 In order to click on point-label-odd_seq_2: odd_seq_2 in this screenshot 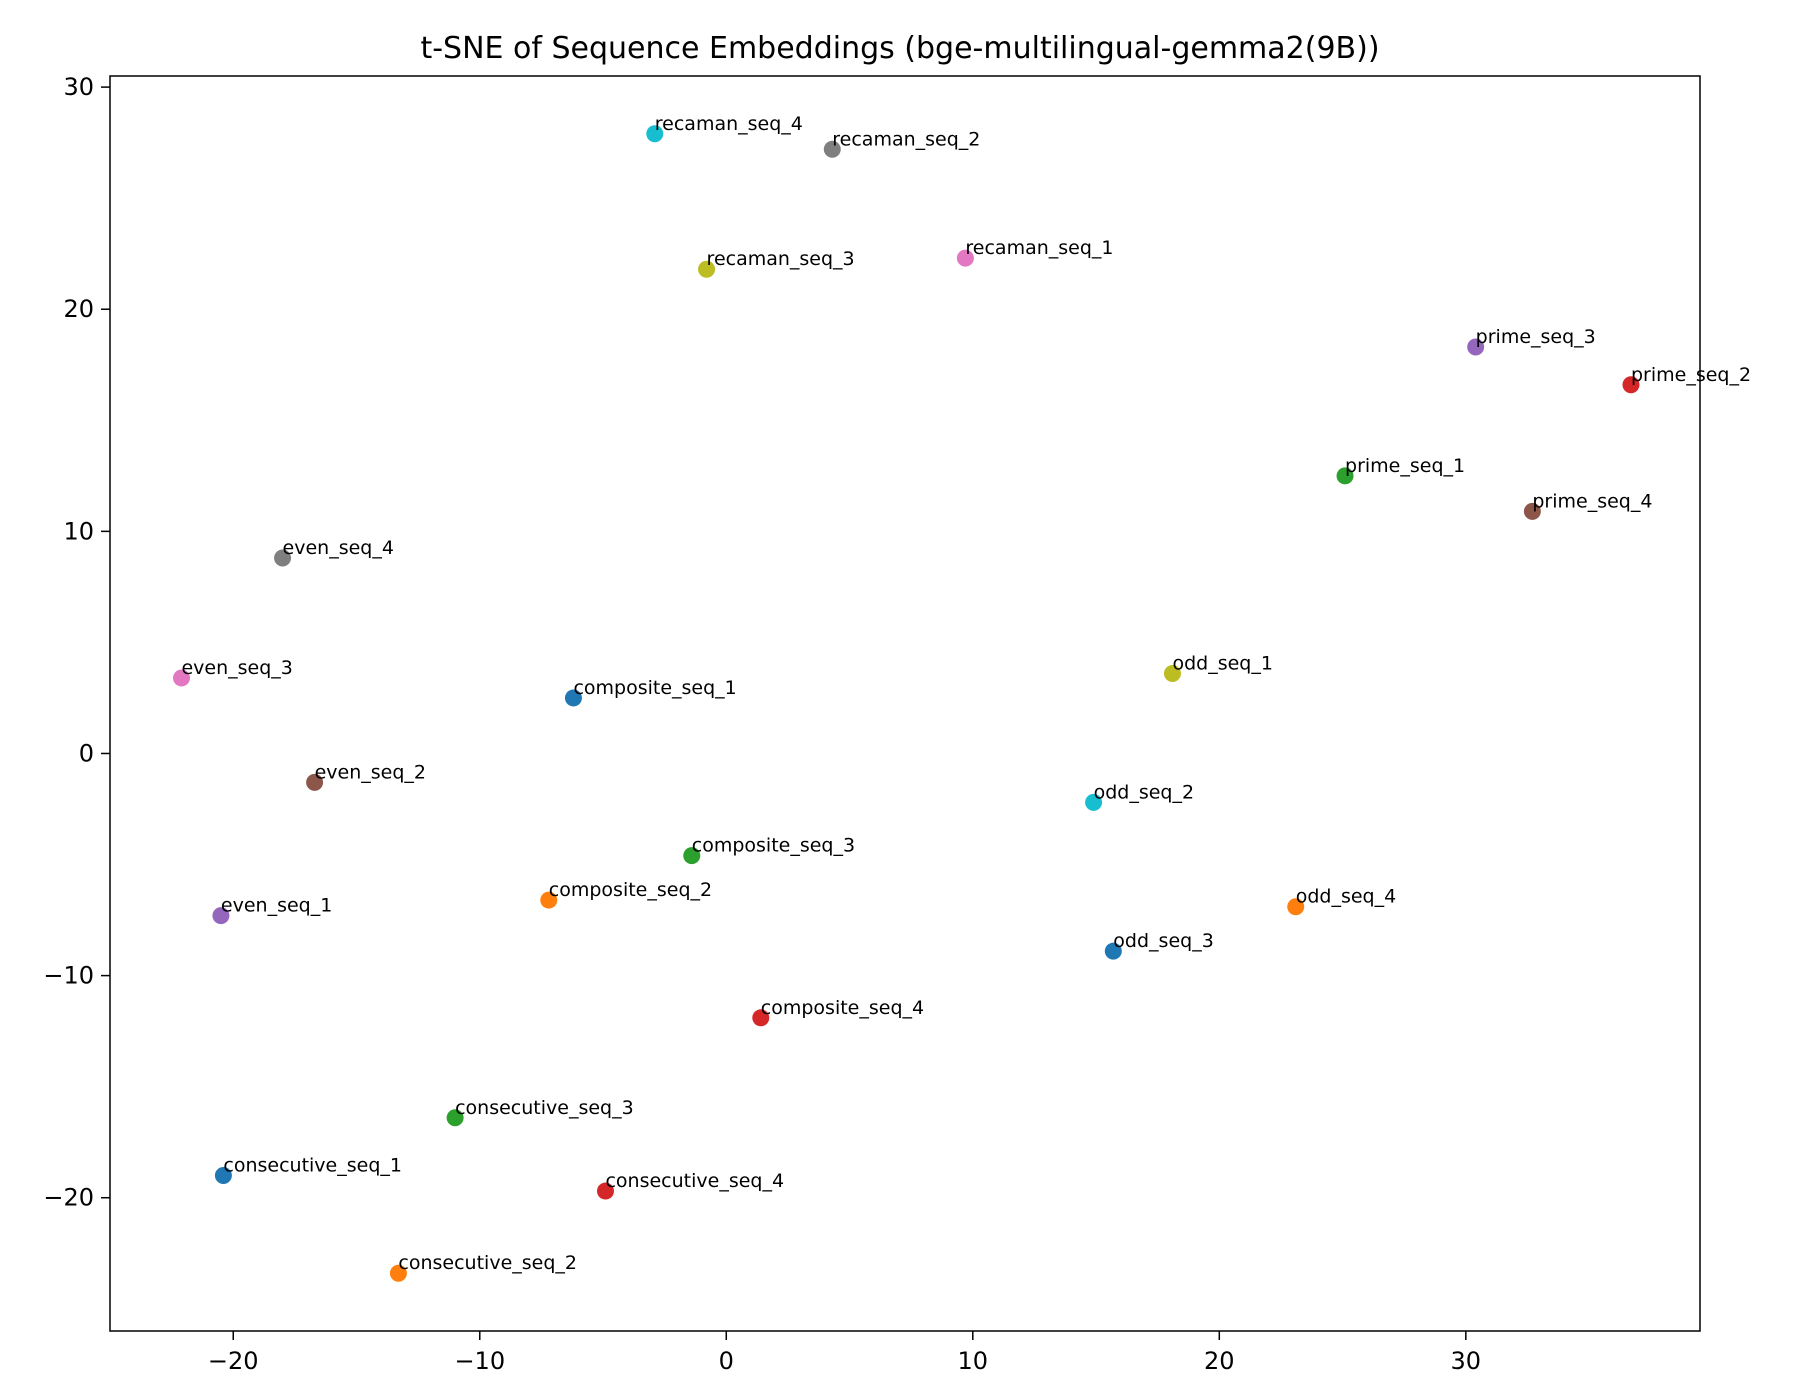, I will do `click(1144, 792)`.